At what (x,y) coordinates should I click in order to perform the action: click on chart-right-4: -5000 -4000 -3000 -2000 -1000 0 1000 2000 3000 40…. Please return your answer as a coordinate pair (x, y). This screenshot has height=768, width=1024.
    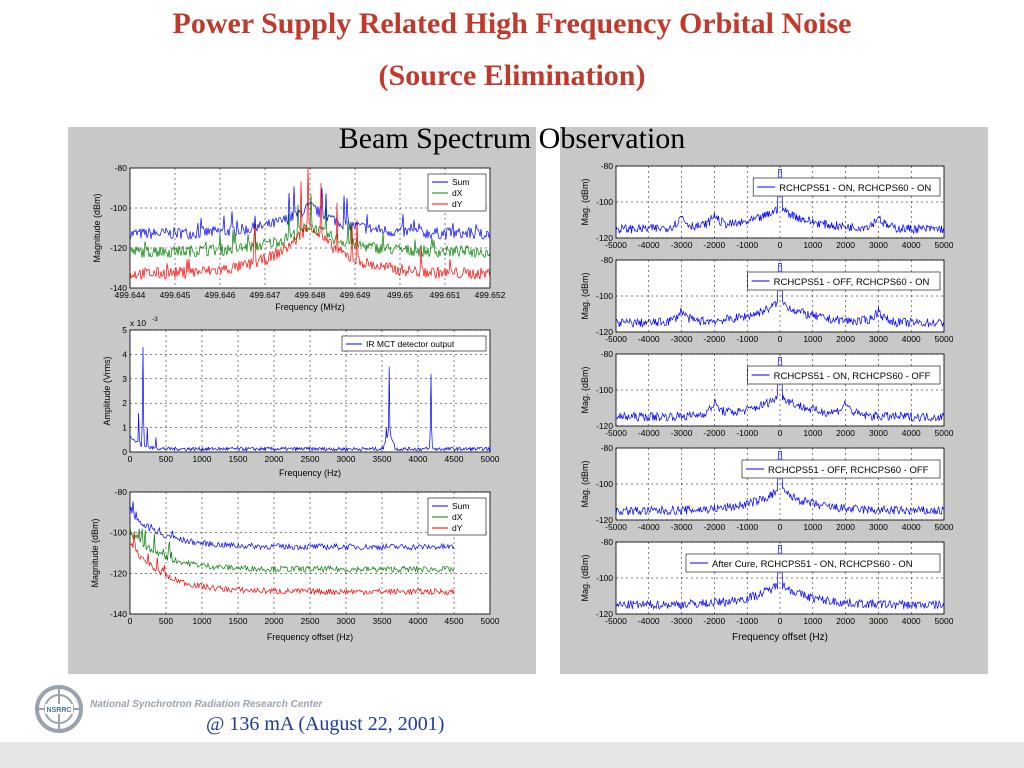
    Looking at the image, I should click on (767, 487).